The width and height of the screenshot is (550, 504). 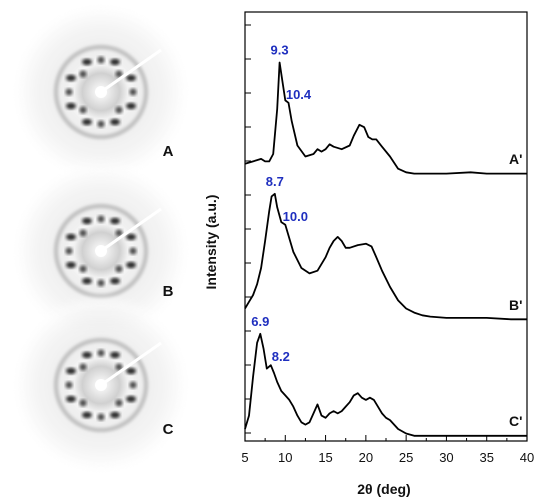 I want to click on x-tick-label: 30, so click(x=446, y=457).